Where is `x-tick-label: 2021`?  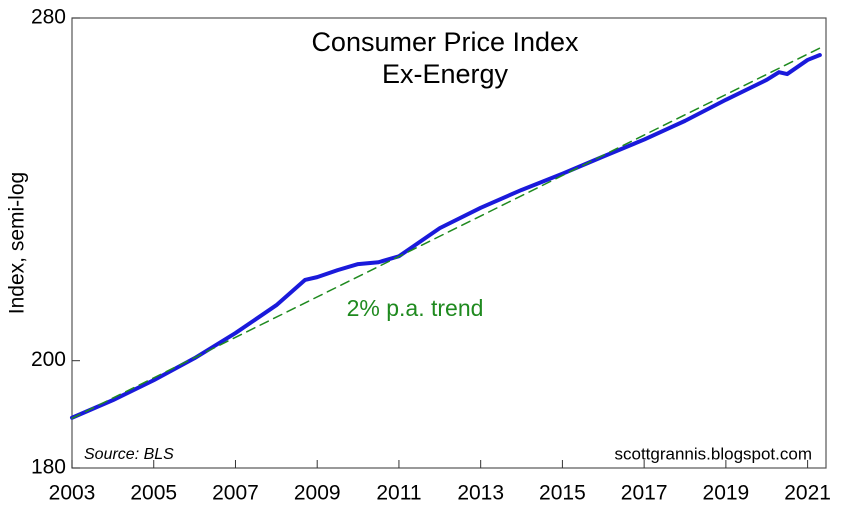 x-tick-label: 2021 is located at coordinates (807, 493).